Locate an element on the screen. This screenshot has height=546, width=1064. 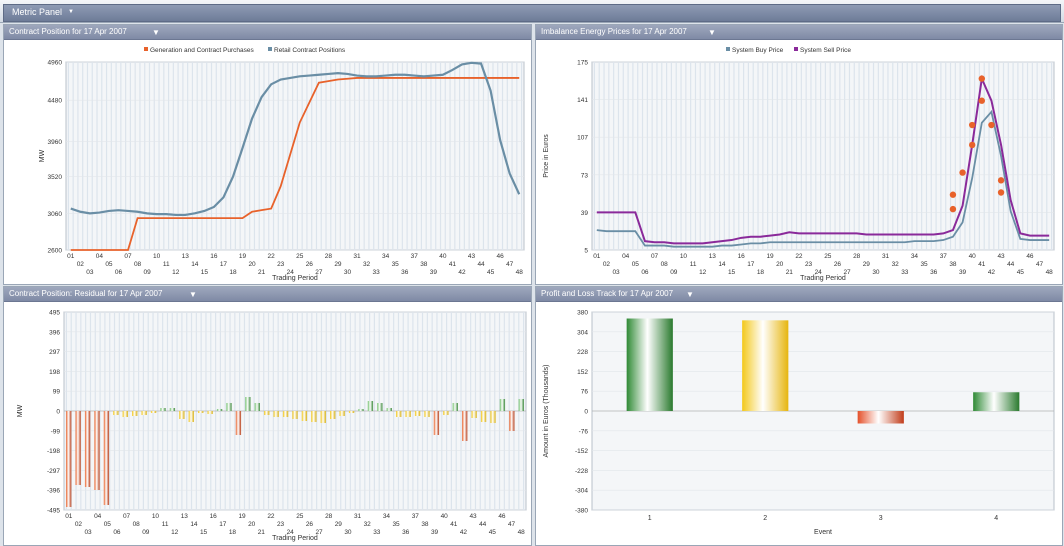
y-tick: 175 is located at coordinates (582, 63).